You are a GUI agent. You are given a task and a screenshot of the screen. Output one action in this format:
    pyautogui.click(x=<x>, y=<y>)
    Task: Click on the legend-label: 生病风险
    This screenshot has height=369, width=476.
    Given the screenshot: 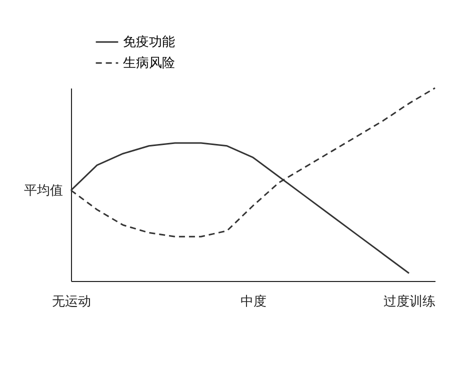 What is the action you would take?
    pyautogui.click(x=149, y=63)
    